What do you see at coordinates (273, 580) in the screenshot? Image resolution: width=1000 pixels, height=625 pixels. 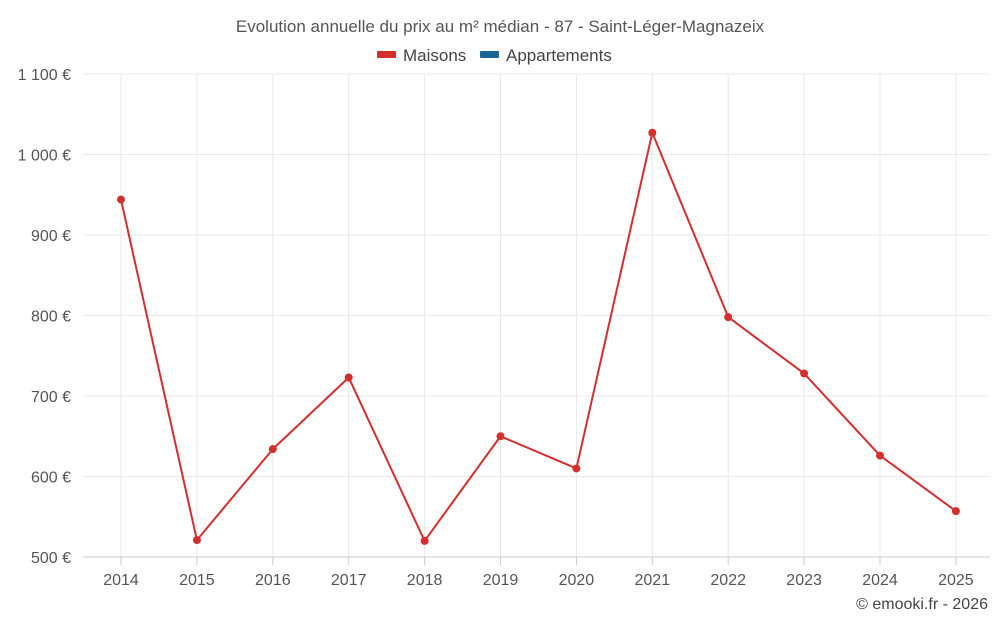 I see `x-tick-label: 2016` at bounding box center [273, 580].